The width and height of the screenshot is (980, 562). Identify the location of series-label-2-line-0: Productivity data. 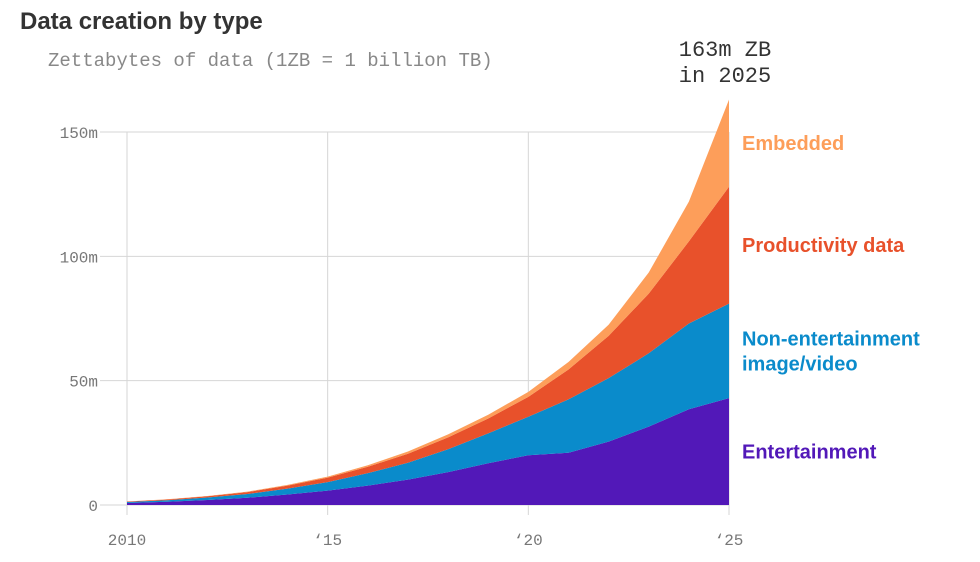
(823, 246).